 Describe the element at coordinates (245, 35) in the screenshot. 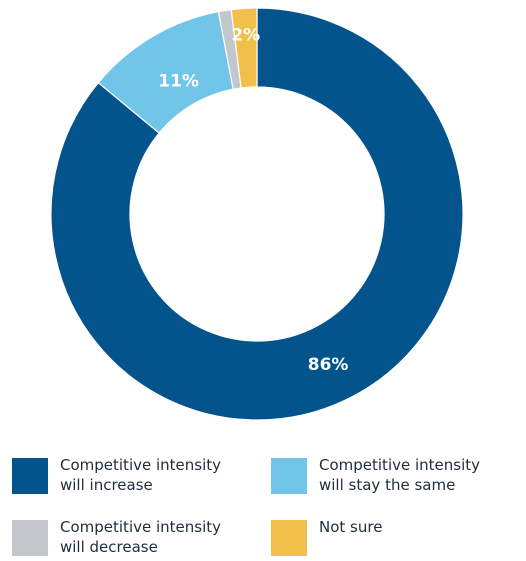

I see `data-label-not-sure: 2%` at that location.